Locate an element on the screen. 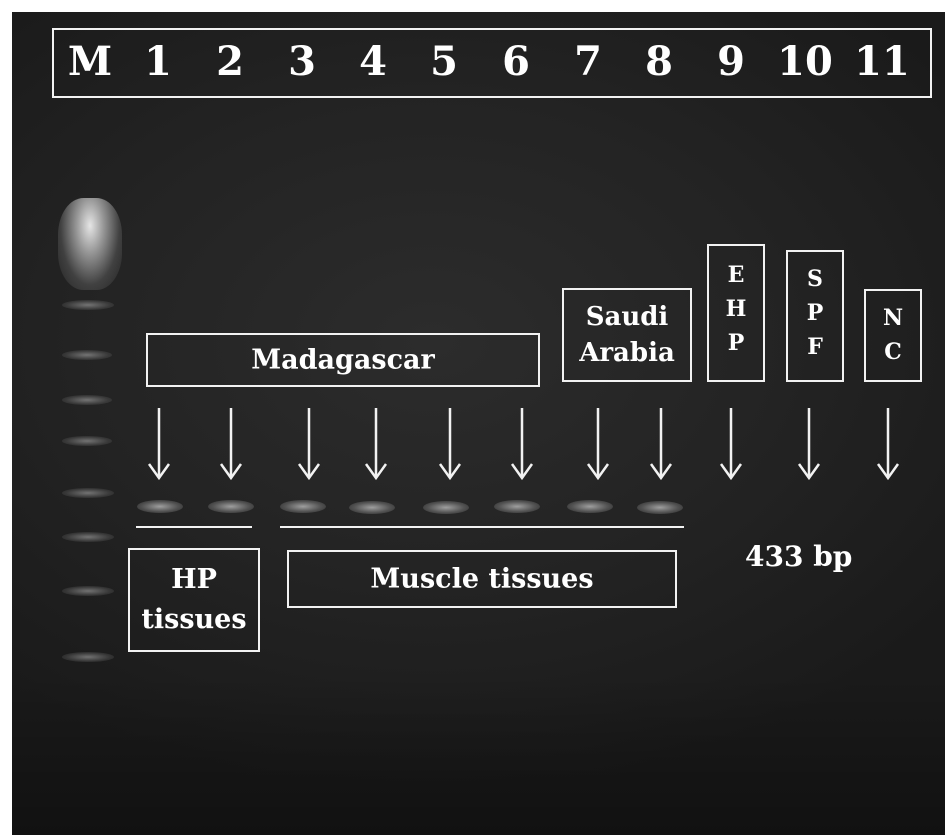  lane-label-11: 11 is located at coordinates (882, 61).